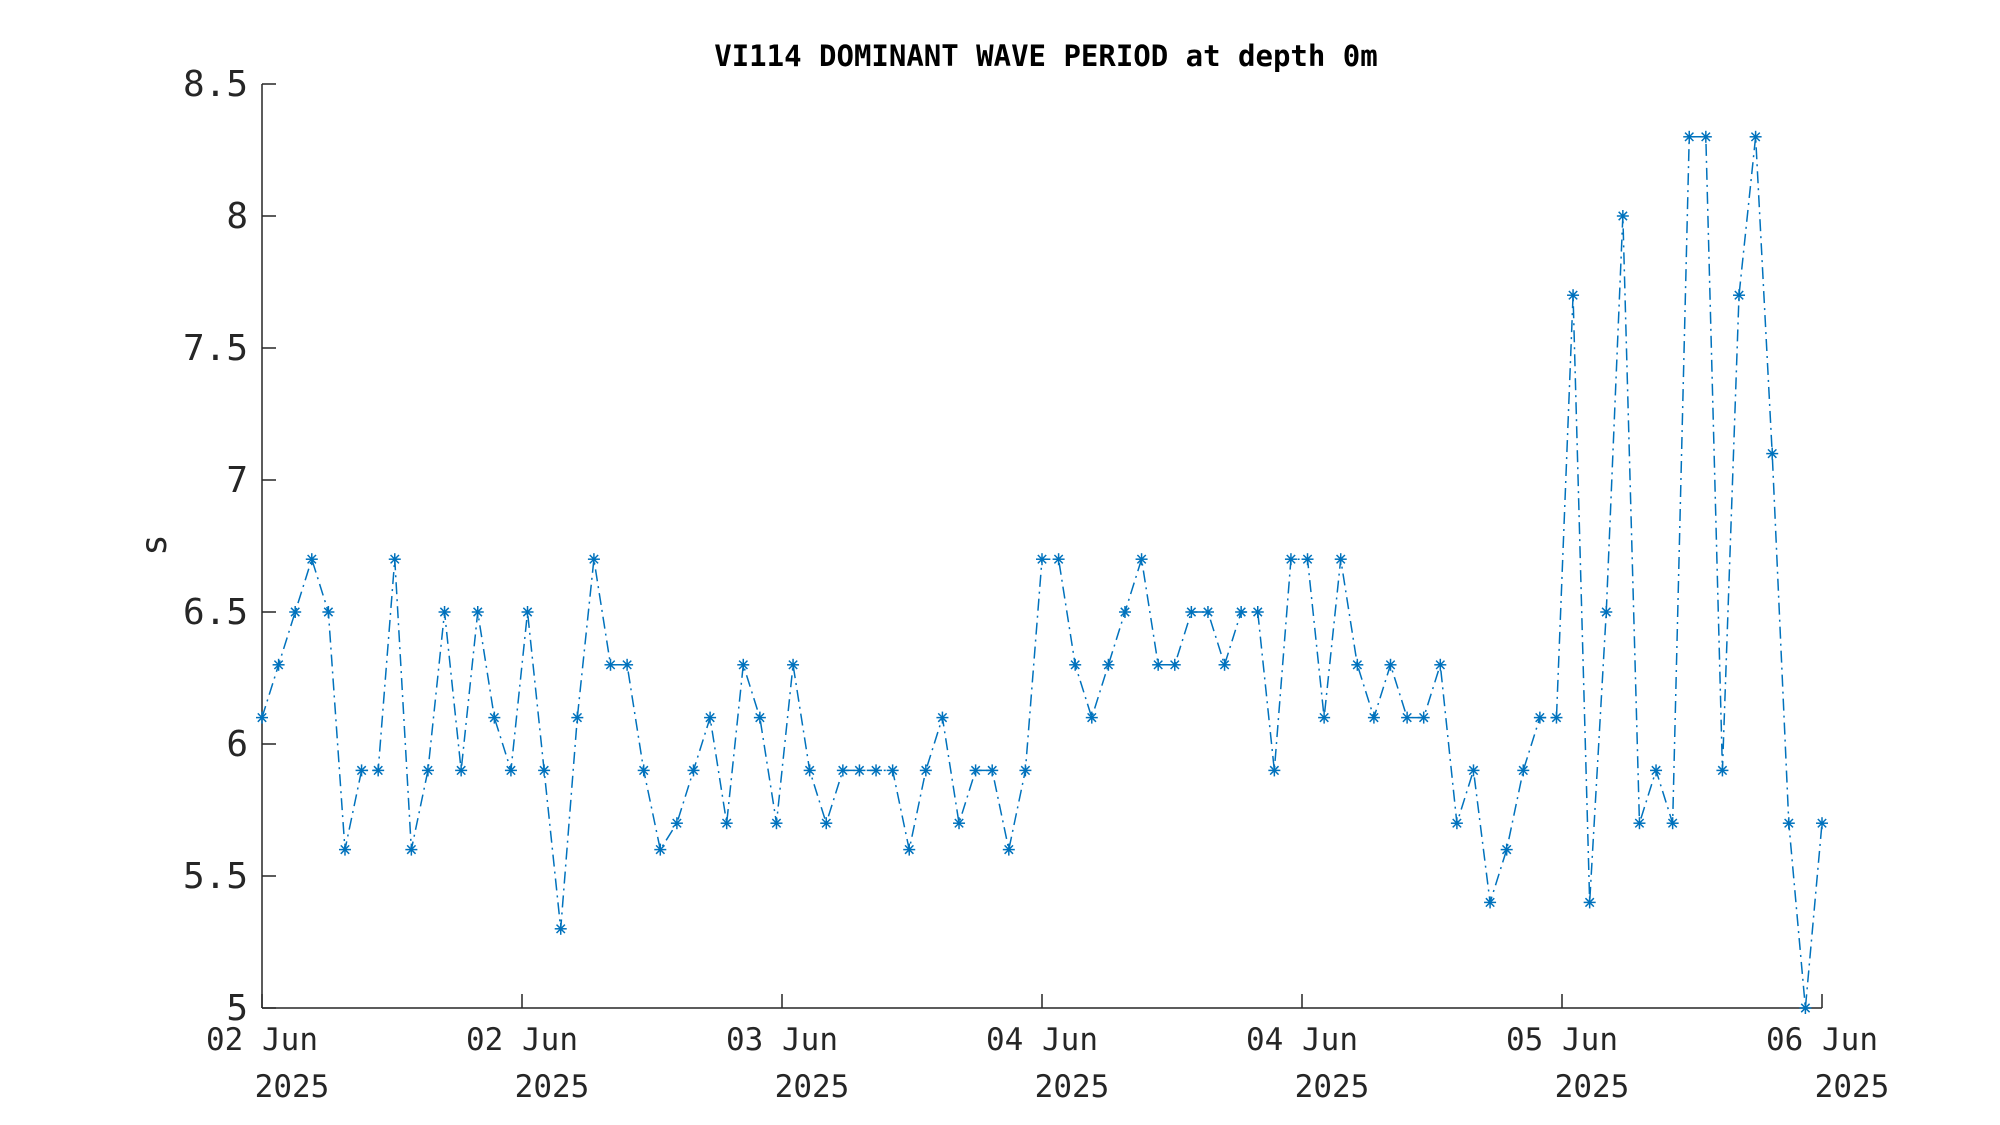 The image size is (2000, 1125). I want to click on x-tick-label-day: 02 Jun, so click(262, 1040).